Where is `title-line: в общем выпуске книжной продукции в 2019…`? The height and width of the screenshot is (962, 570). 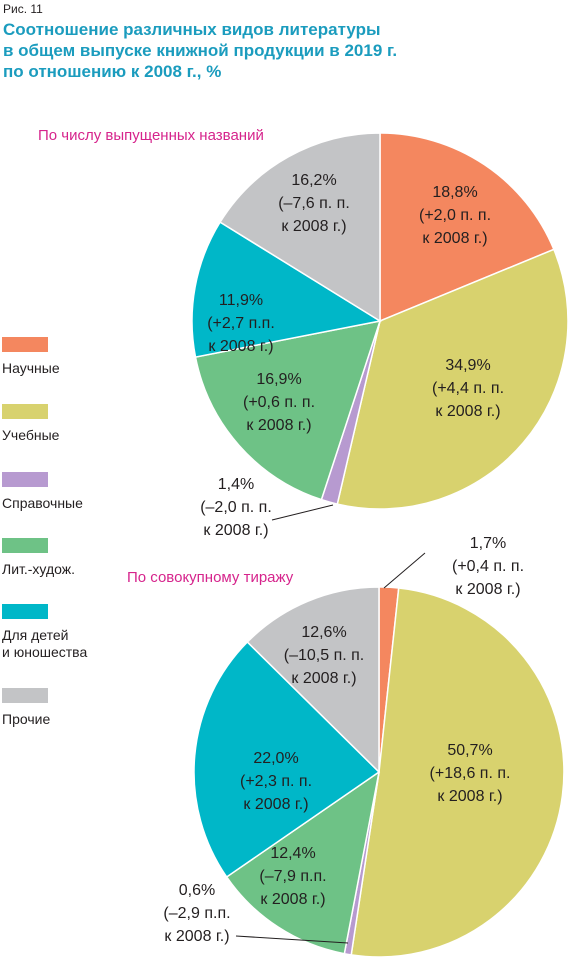 title-line: в общем выпуске книжной продукции в 2019… is located at coordinates (200, 50).